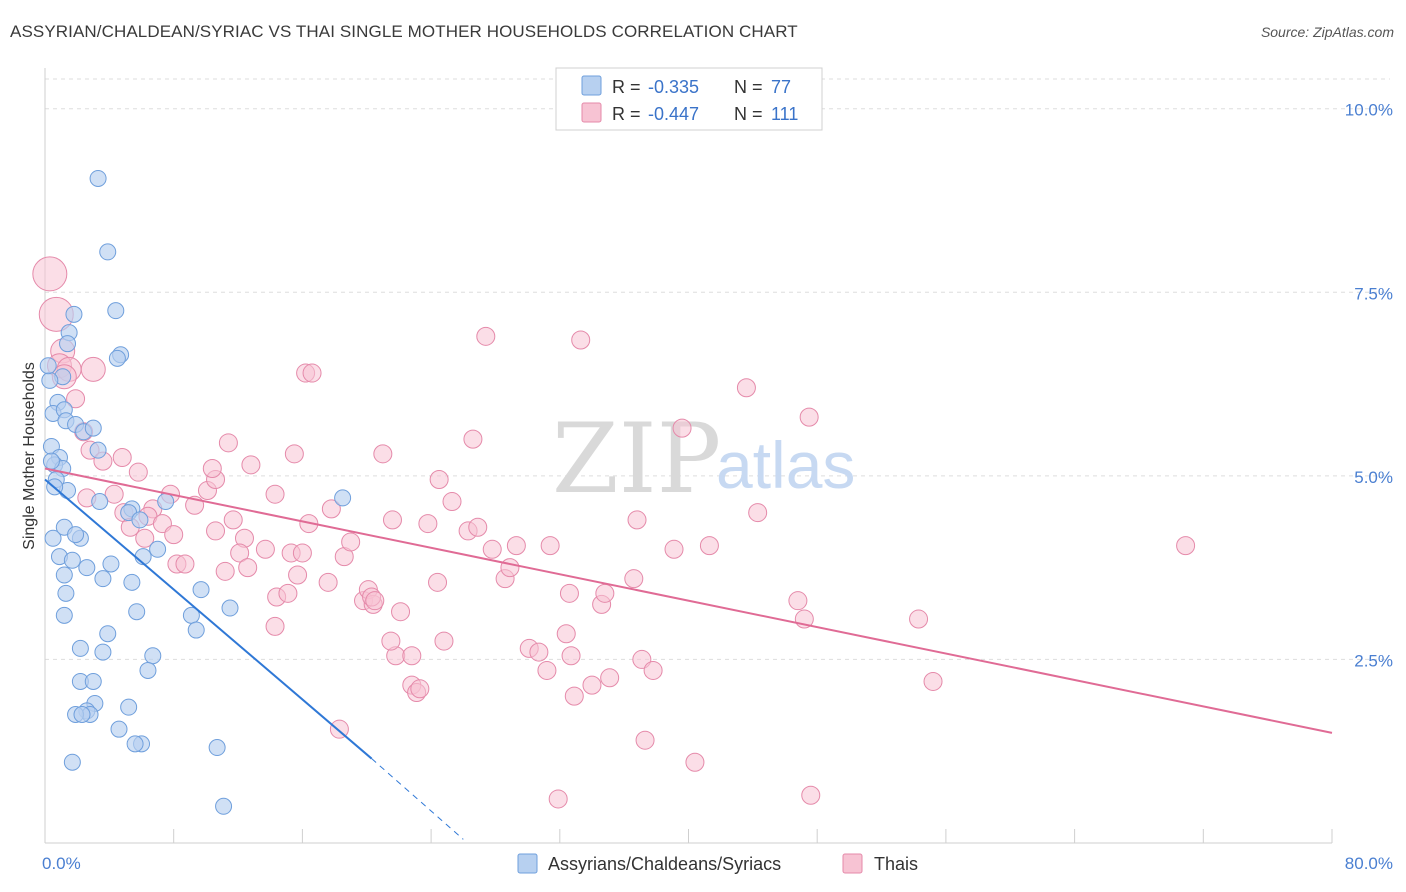 This screenshot has width=1406, height=892. What do you see at coordinates (673, 114) in the screenshot?
I see `legend-r-value-2: -0.447` at bounding box center [673, 114].